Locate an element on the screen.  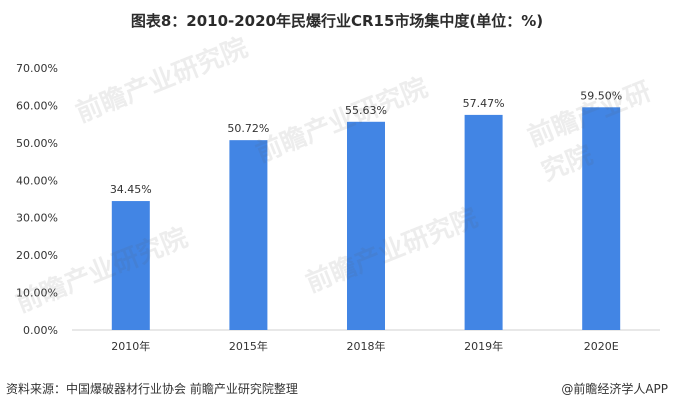
source-note: 资料来源：中国爆破器材行业协会 前瞻产业研究院整理 is located at coordinates (152, 389).